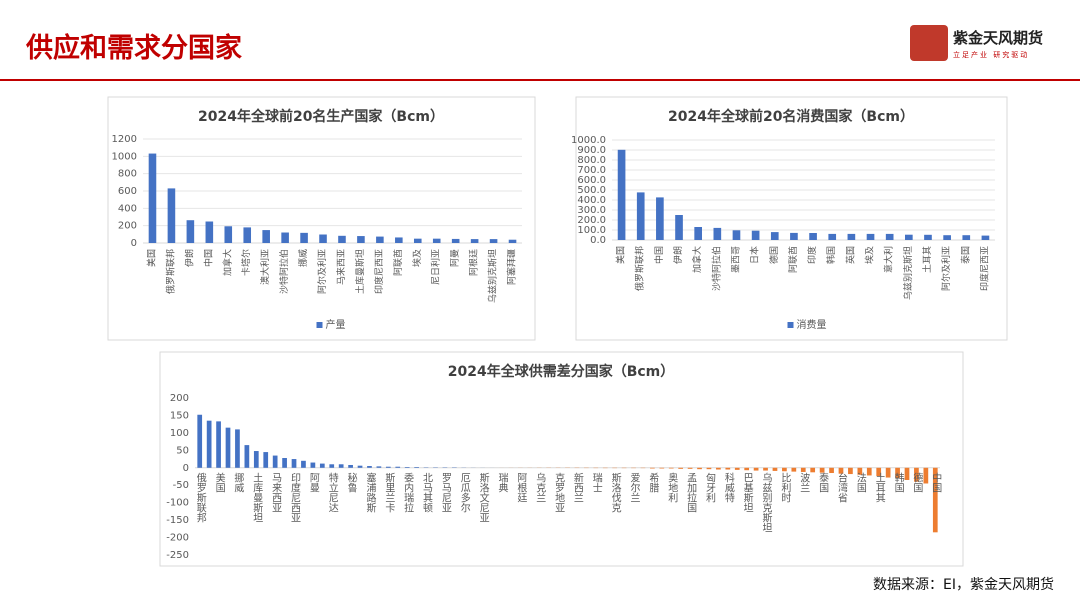 The width and height of the screenshot is (1080, 608). What do you see at coordinates (179, 398) in the screenshot?
I see `y-tick-label: 200` at bounding box center [179, 398].